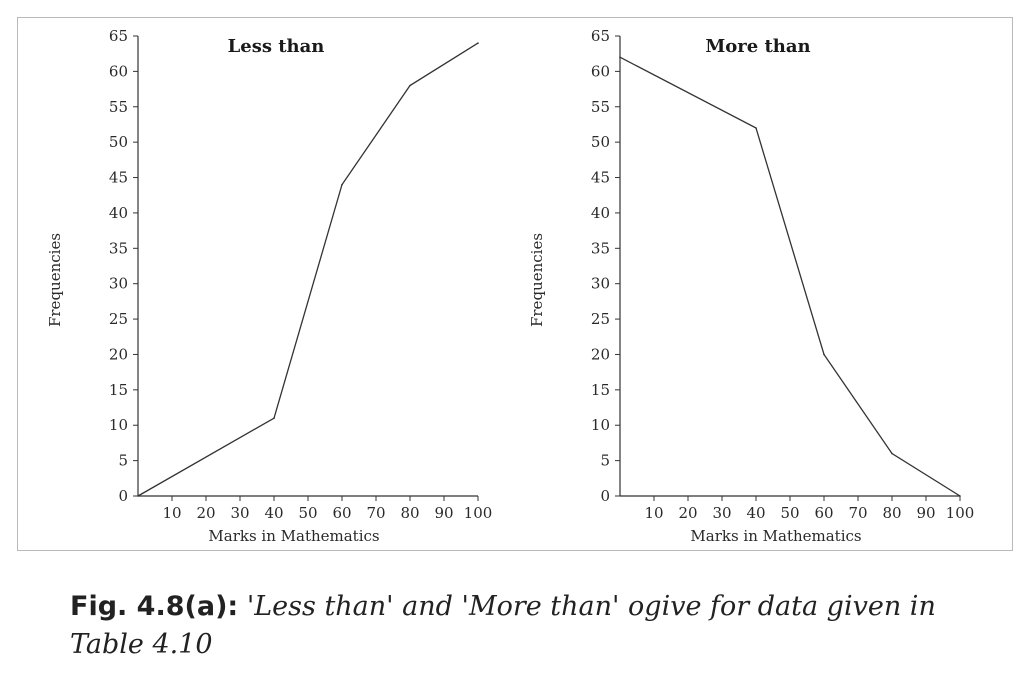 The width and height of the screenshot is (1024, 677). I want to click on chart-title: More than, so click(757, 46).